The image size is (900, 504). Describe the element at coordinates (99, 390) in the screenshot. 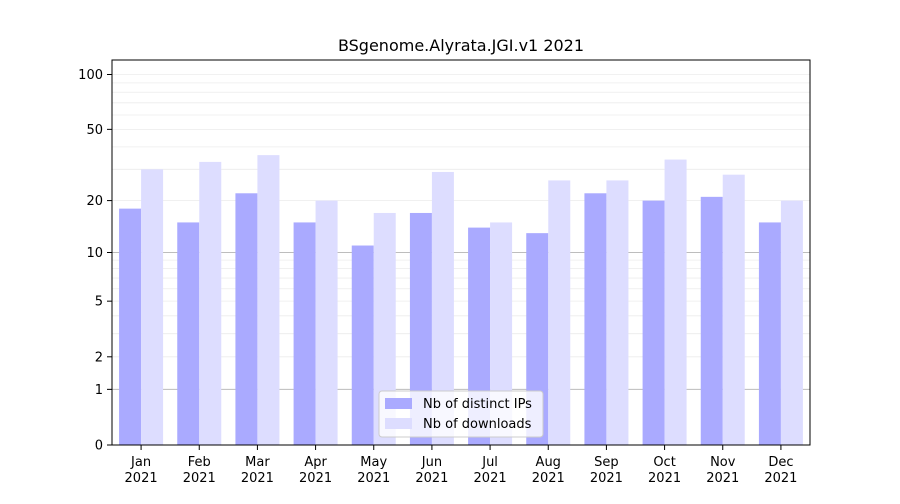

I see `y-tick-label: 1` at that location.